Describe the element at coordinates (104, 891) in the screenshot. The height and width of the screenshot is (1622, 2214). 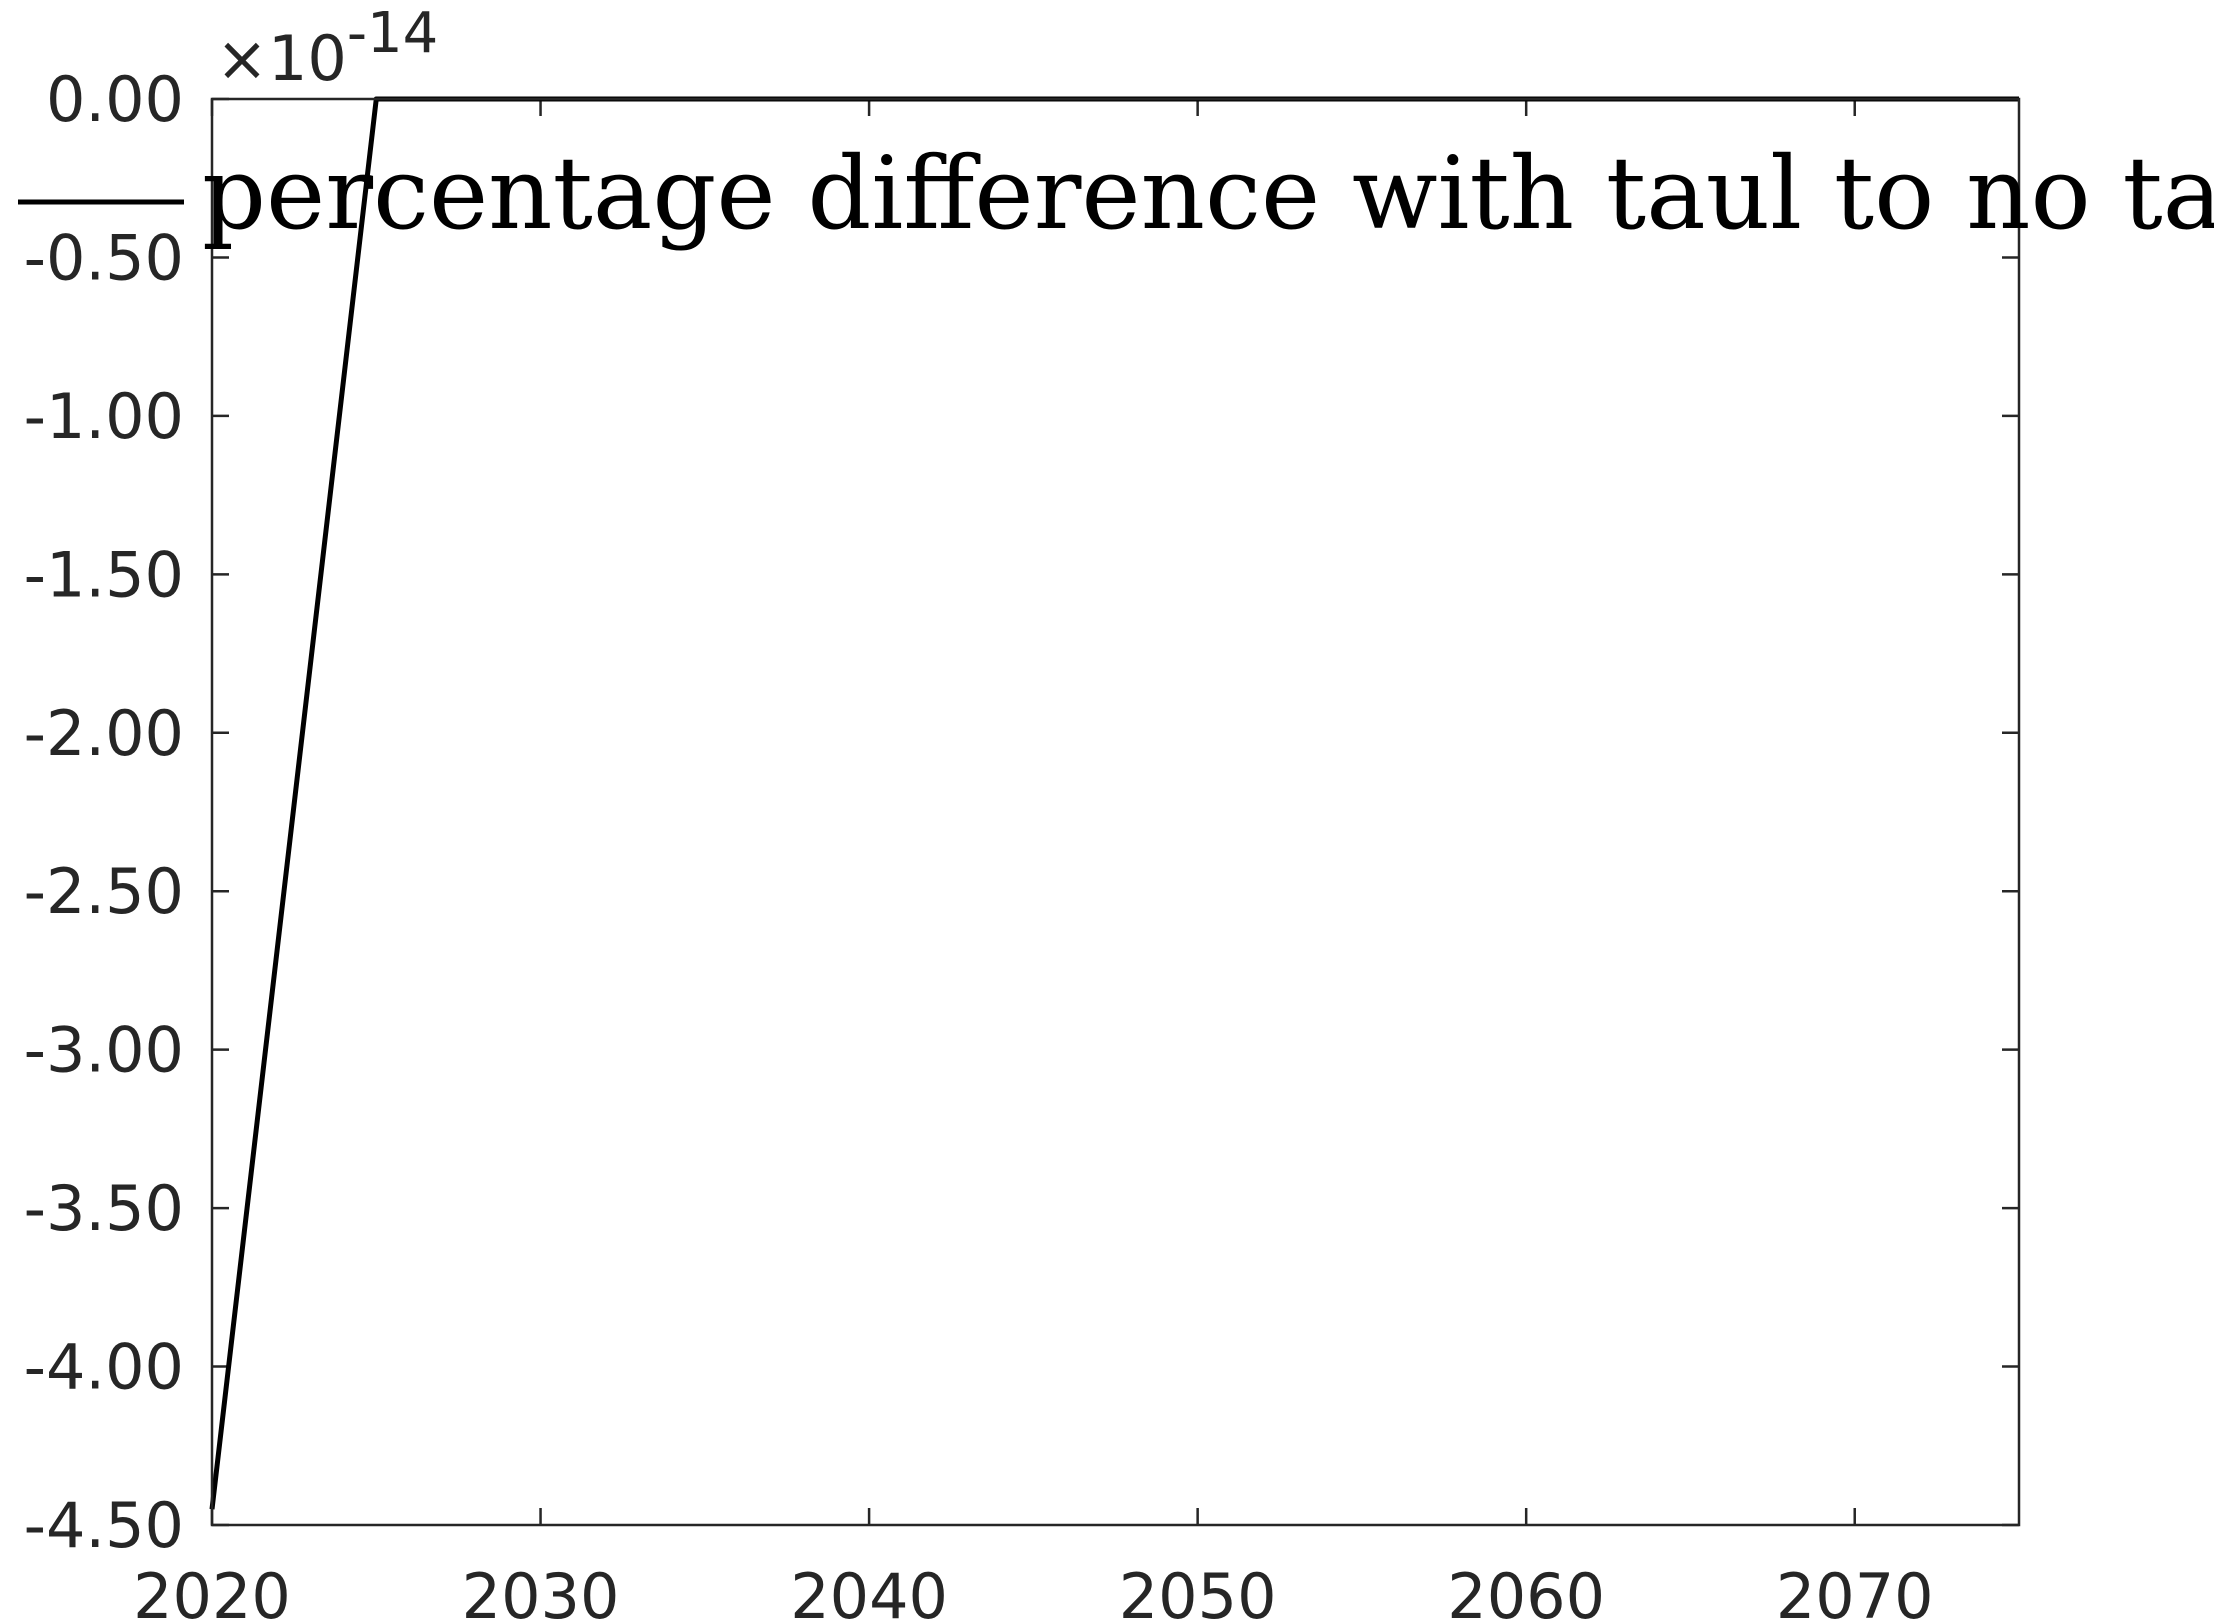
I see `y-tick-label: -2.50` at that location.